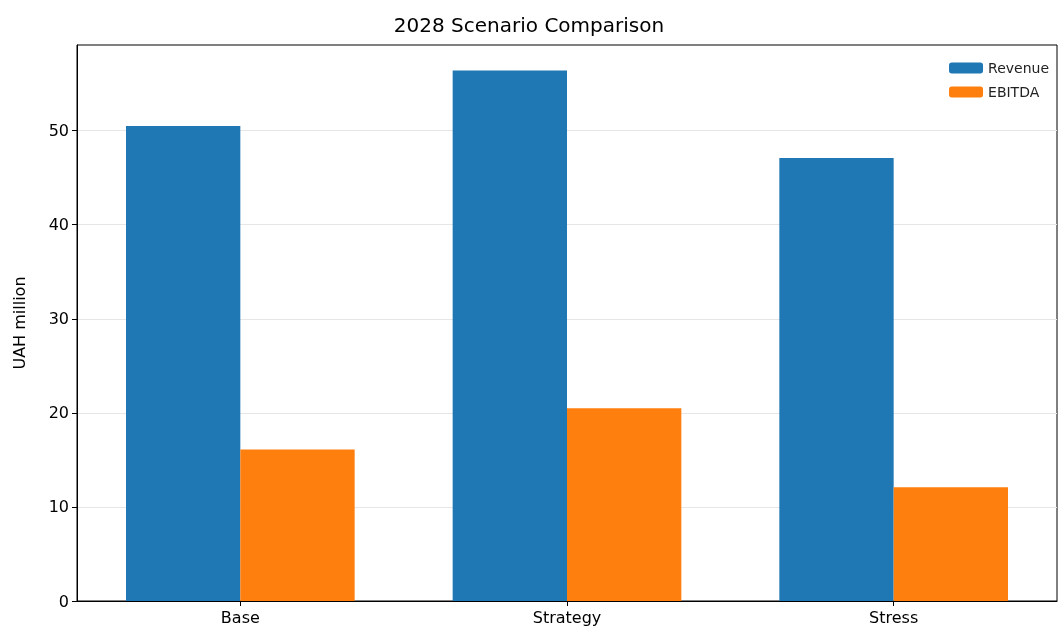  Describe the element at coordinates (58, 413) in the screenshot. I see `y-tick-label: 20` at that location.